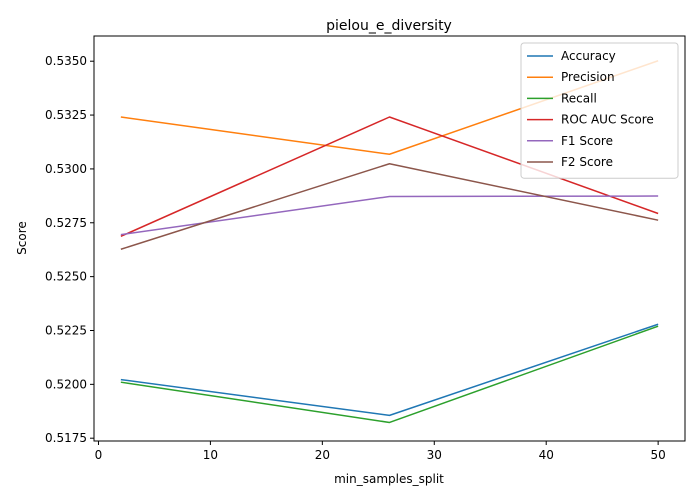  Describe the element at coordinates (22, 238) in the screenshot. I see `y-axis-label: Score` at that location.